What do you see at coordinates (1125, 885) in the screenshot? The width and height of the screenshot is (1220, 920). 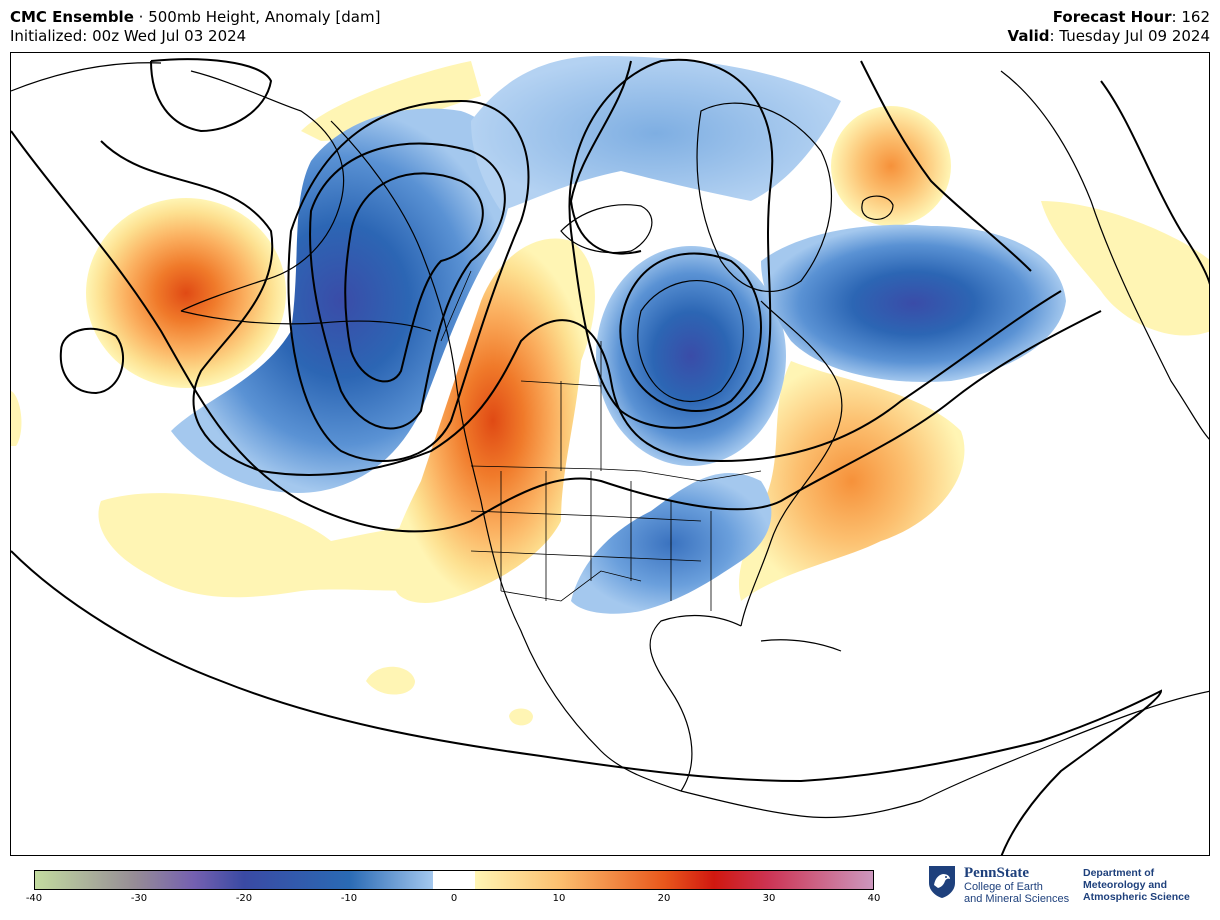 I see `dept-line-2: Meteorology and` at bounding box center [1125, 885].